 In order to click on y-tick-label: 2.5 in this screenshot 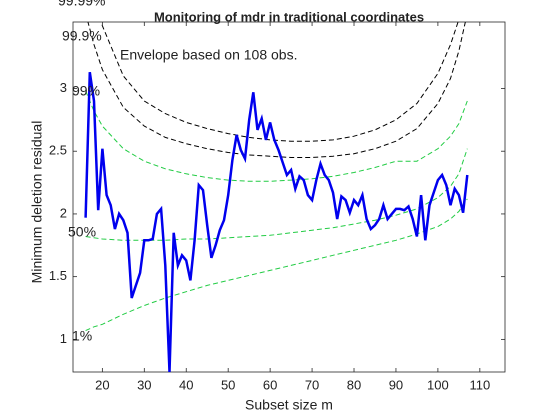, I will do `click(58, 150)`.